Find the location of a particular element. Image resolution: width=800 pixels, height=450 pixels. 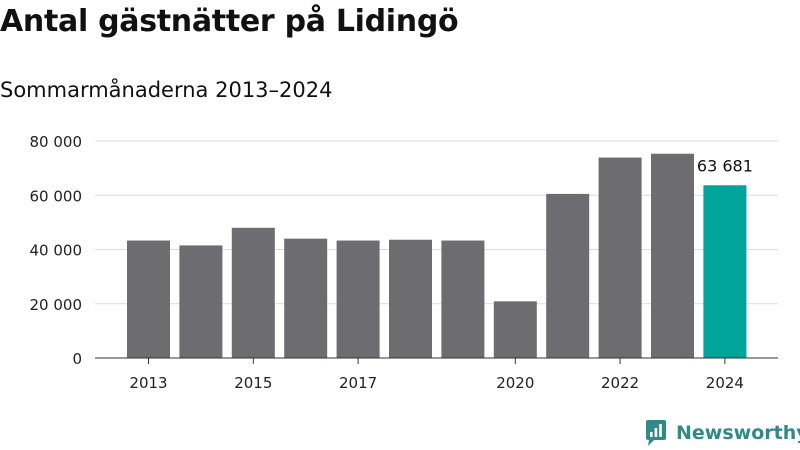

y-tick-label: 60 000 is located at coordinates (56, 196).